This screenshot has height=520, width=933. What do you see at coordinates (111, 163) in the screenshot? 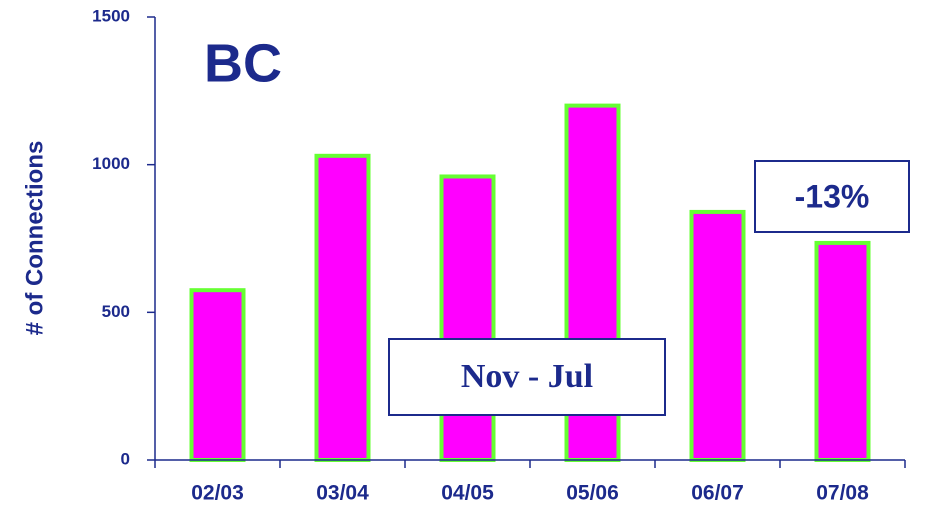
I see `y-tick-label: 1000` at bounding box center [111, 163].